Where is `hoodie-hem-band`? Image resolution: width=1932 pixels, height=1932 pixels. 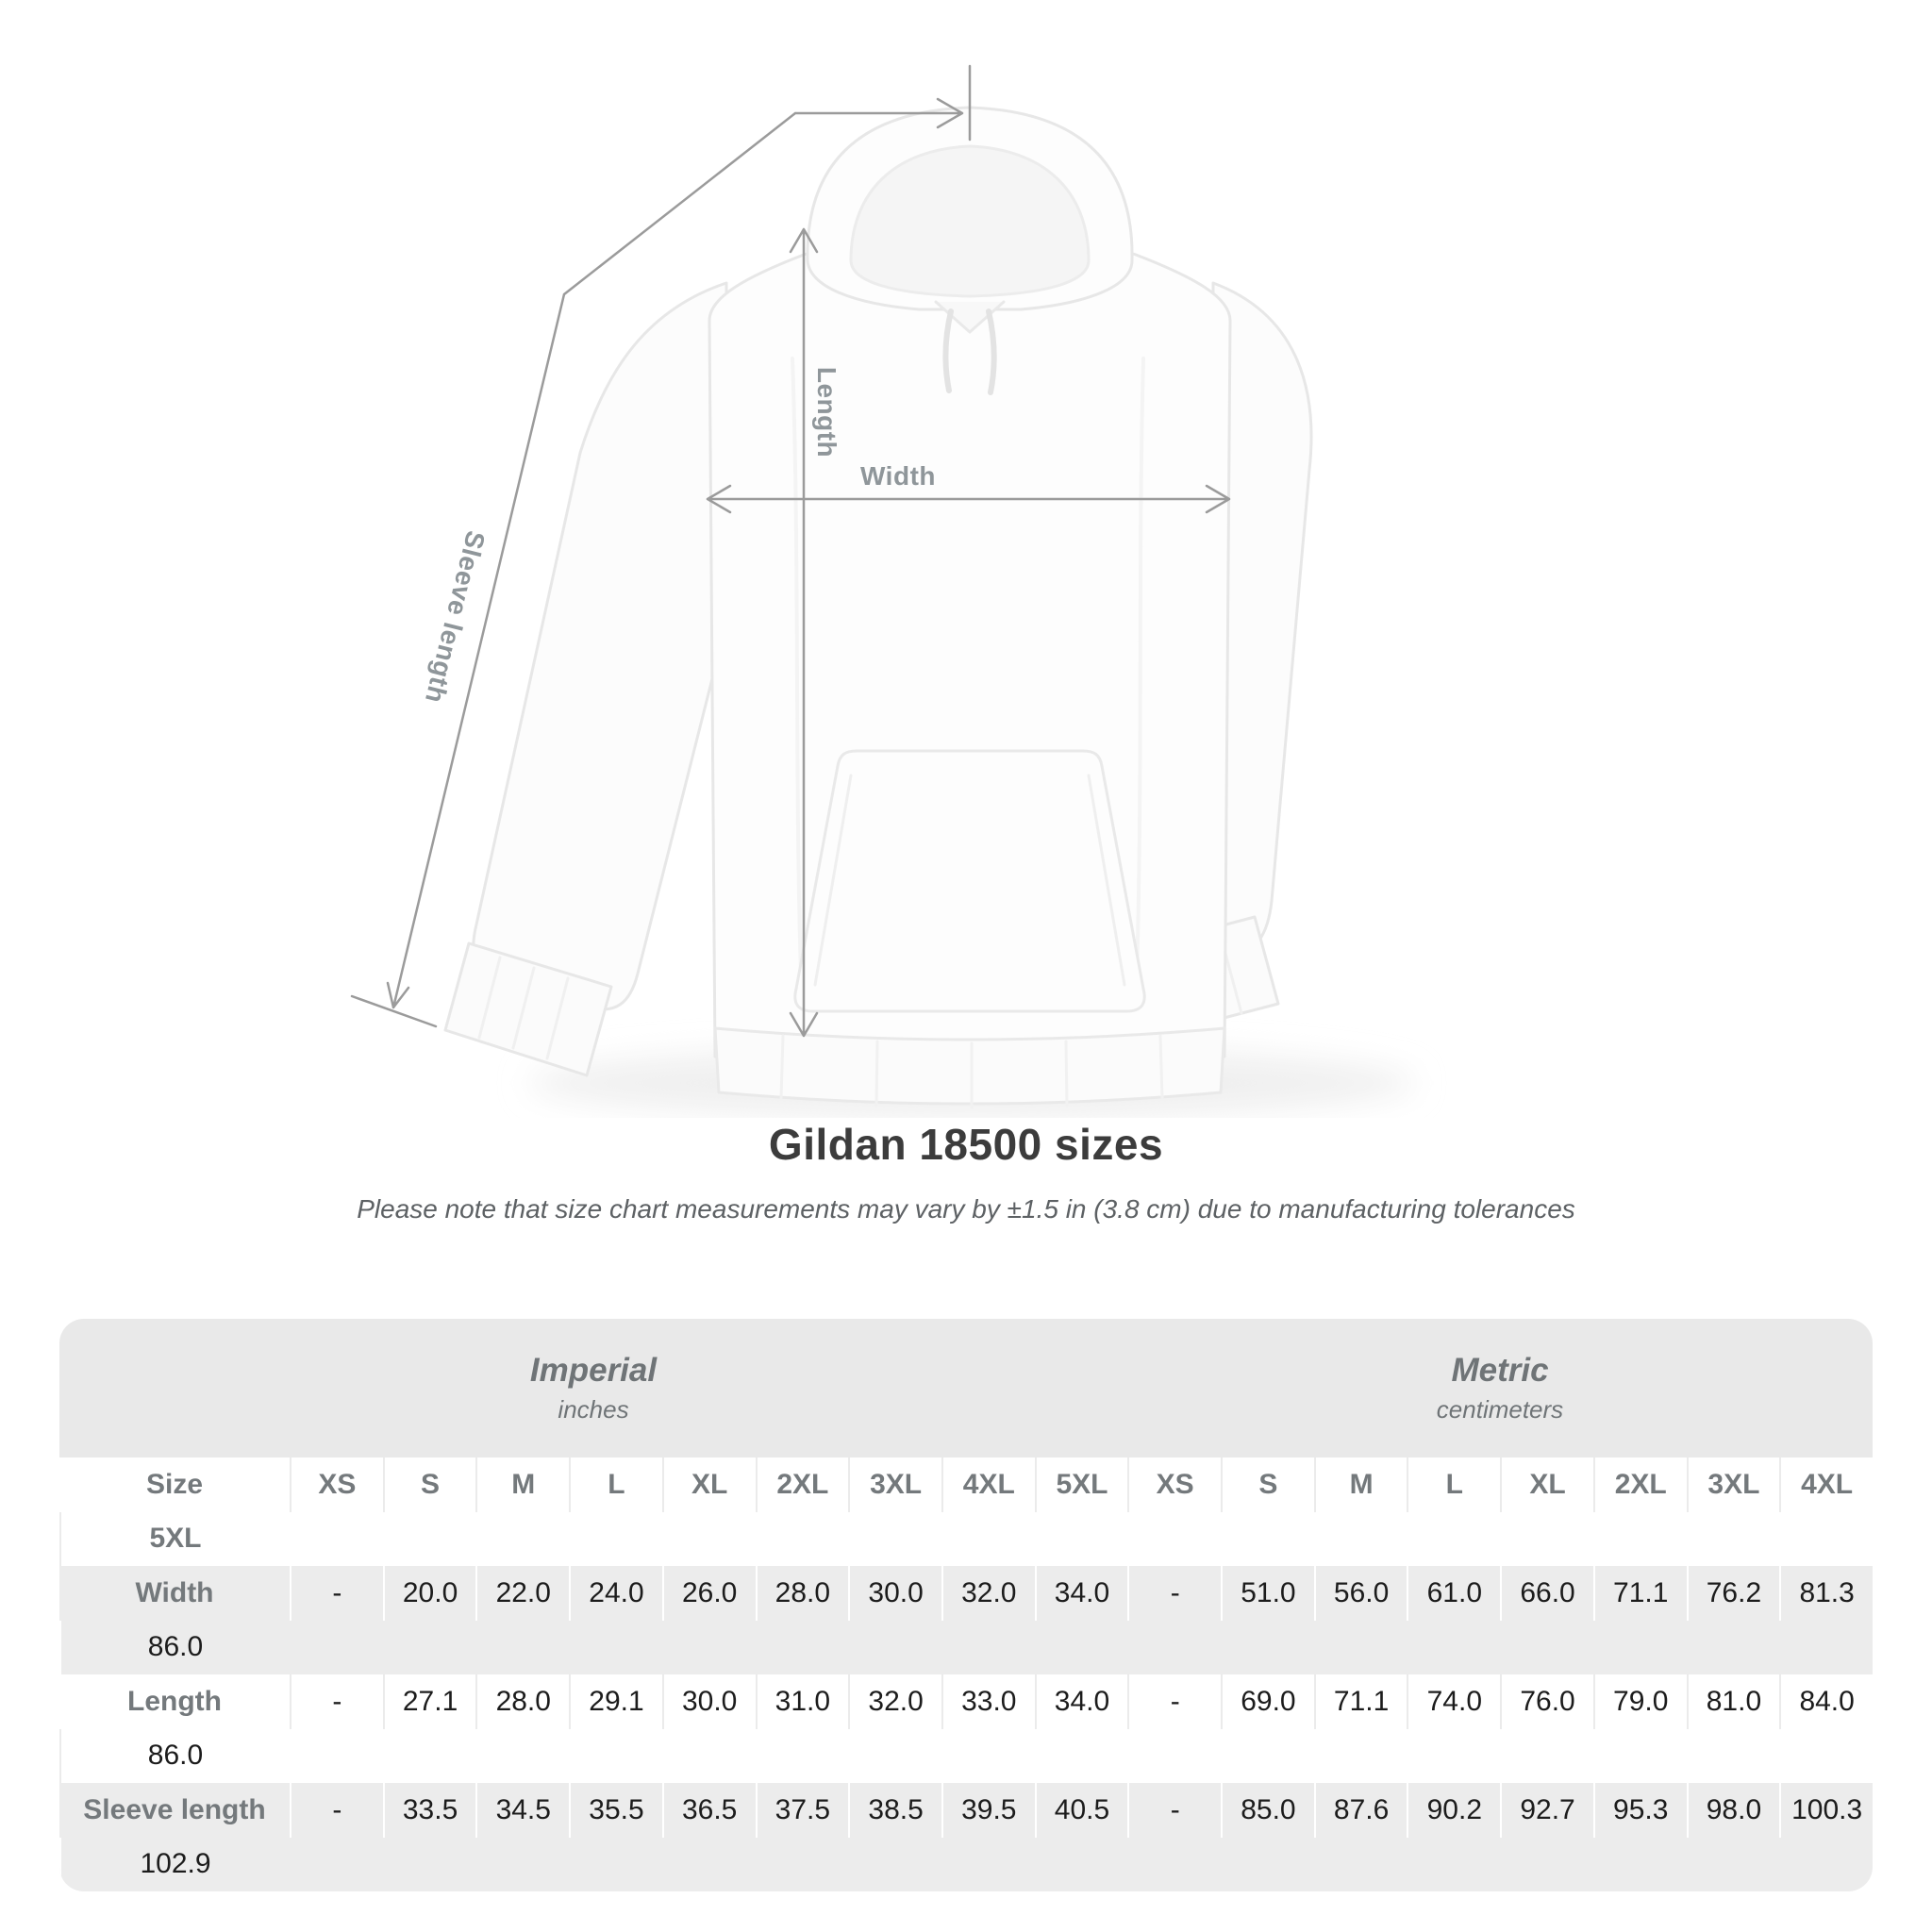
hoodie-hem-band is located at coordinates (969, 1066).